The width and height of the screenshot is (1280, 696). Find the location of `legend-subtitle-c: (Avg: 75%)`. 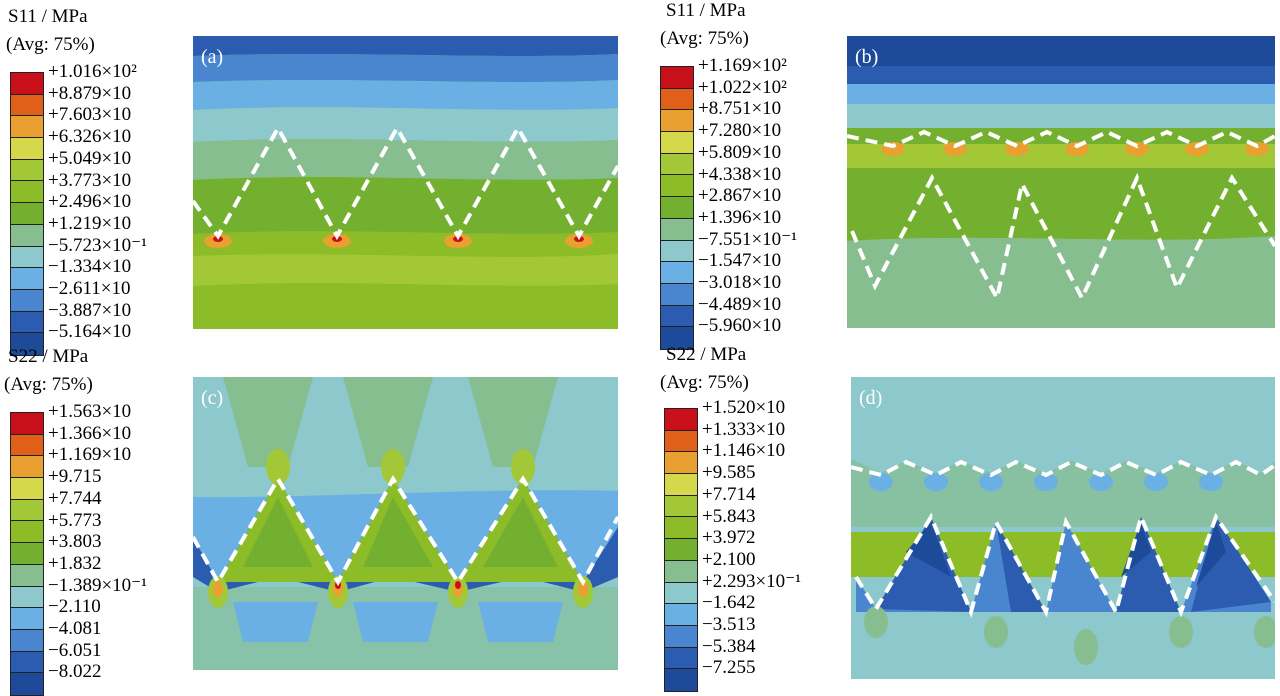

legend-subtitle-c: (Avg: 75%) is located at coordinates (48, 384).